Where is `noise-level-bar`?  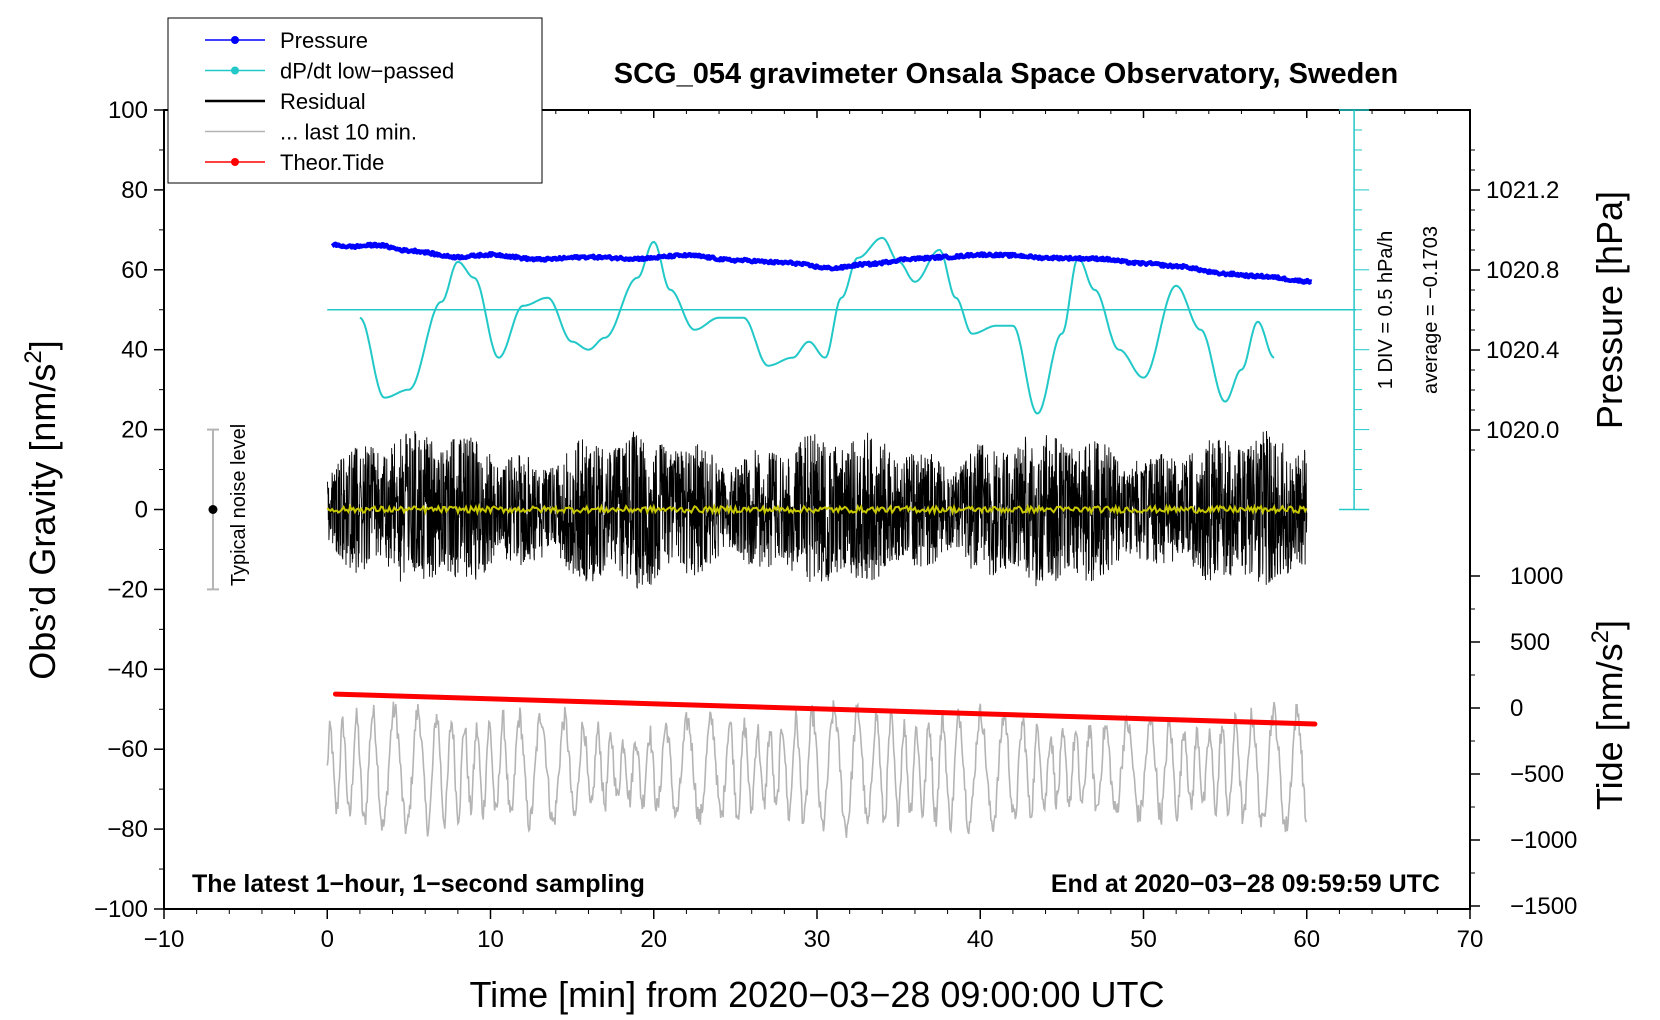 noise-level-bar is located at coordinates (212, 509).